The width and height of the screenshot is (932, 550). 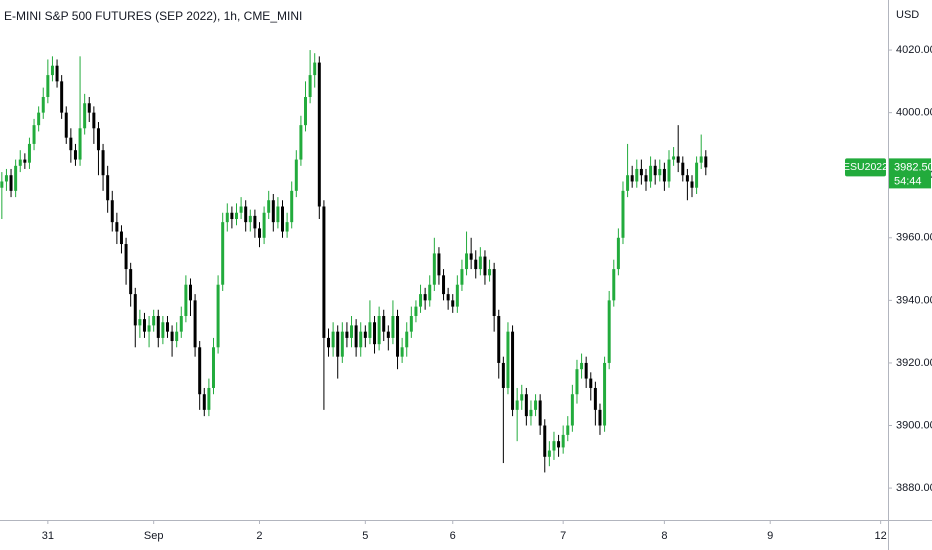 I want to click on x-tick-label: 2, so click(x=259, y=536).